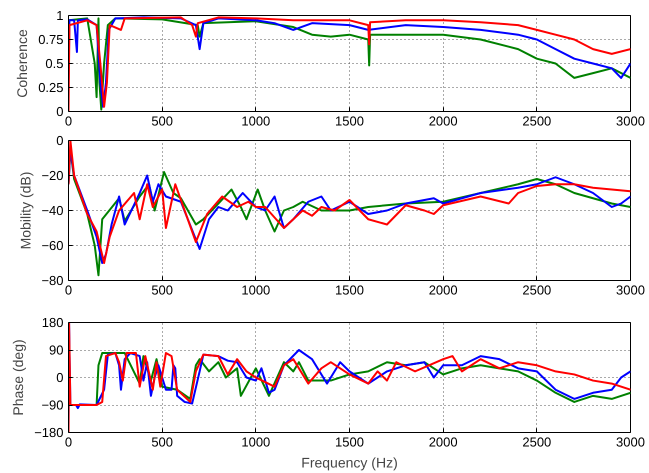  Describe the element at coordinates (54, 63) in the screenshot. I see `y-tick-label: 0.5` at that location.